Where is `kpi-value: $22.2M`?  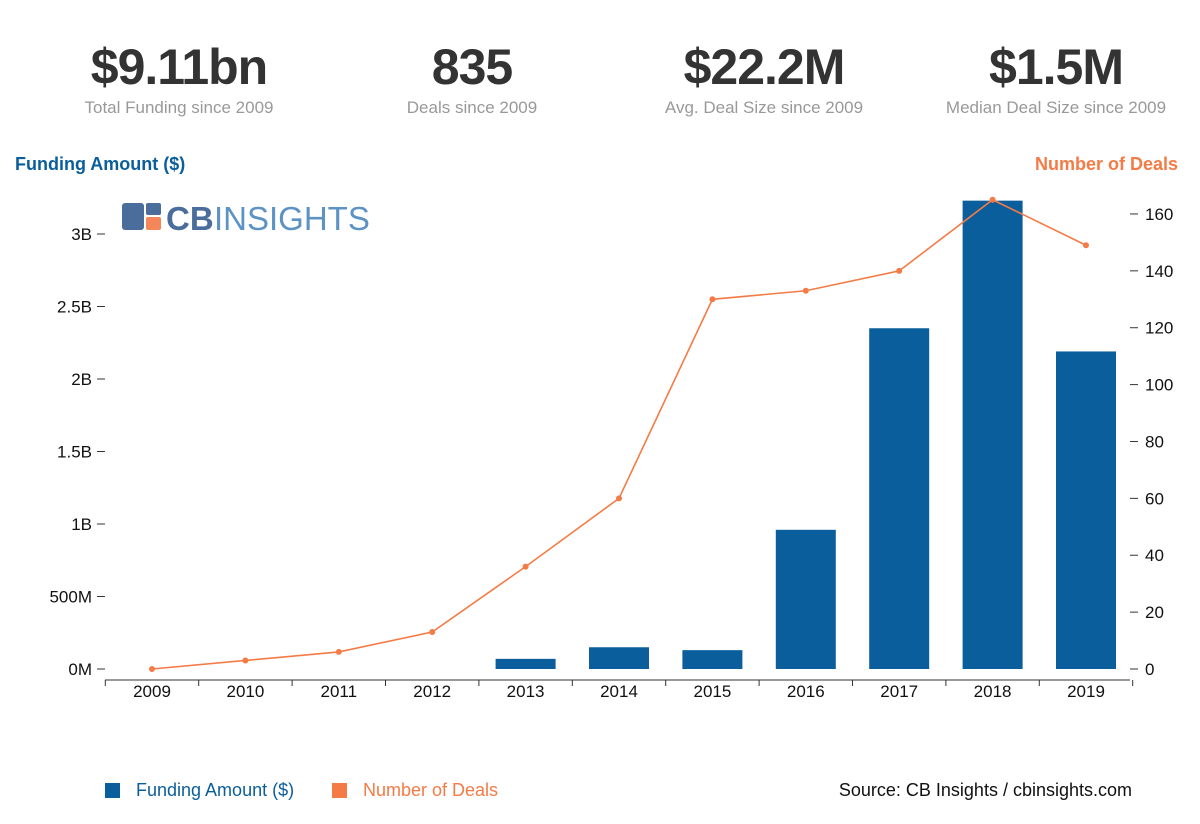 kpi-value: $22.2M is located at coordinates (764, 67).